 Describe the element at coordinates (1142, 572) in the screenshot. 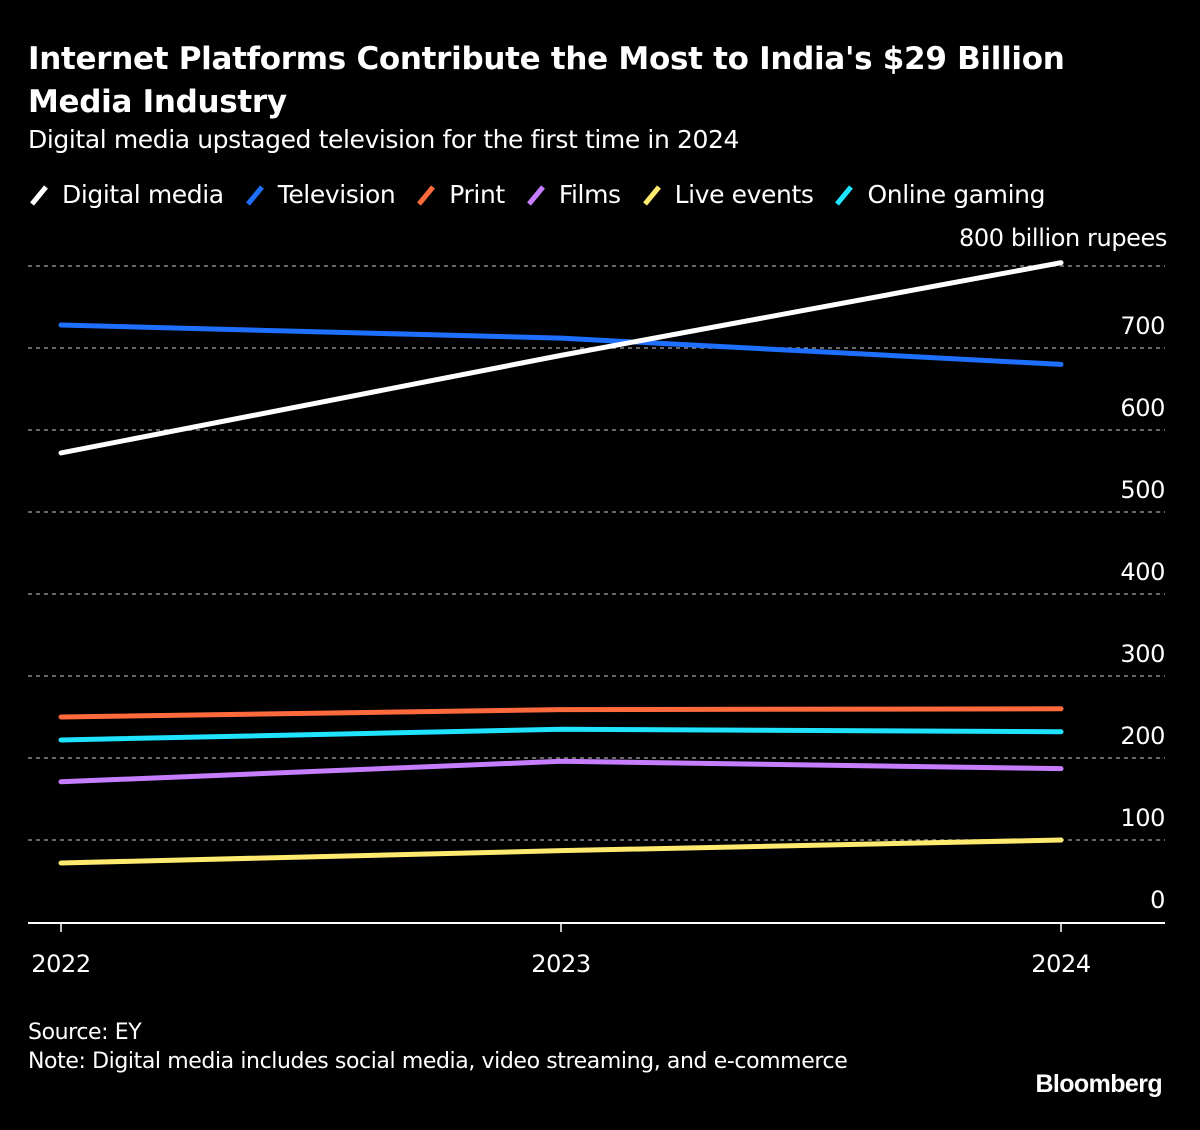

I see `y-tick-label: 400` at that location.